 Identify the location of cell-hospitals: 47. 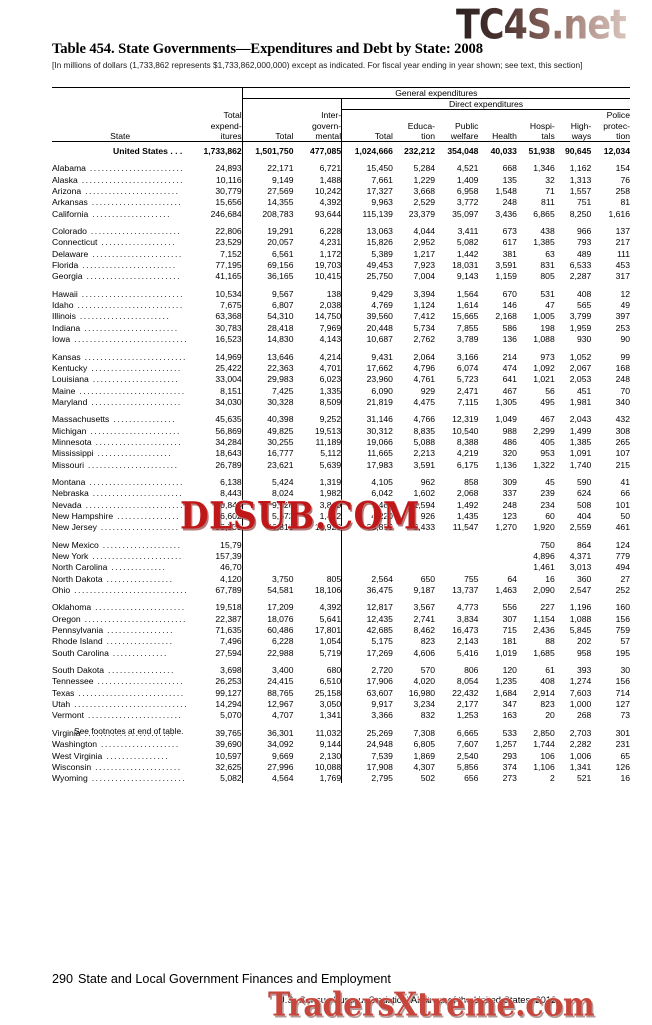
(550, 305).